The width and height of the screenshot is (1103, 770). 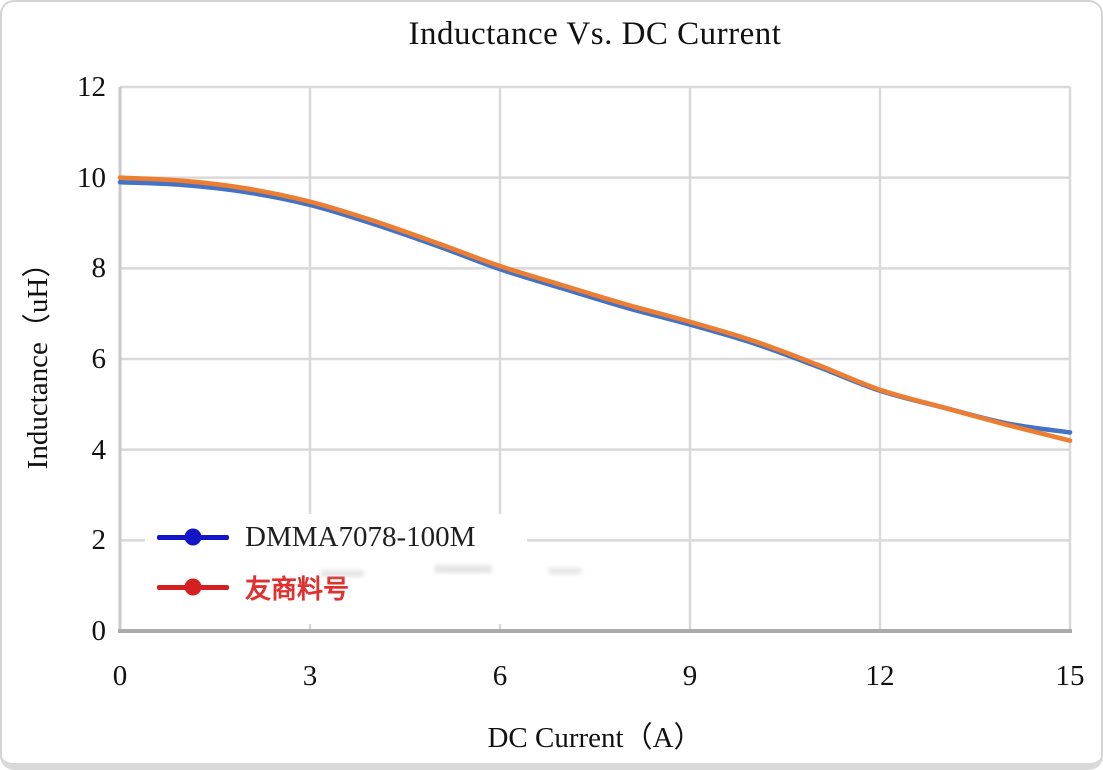 I want to click on x-axis-title: DC Current（A）, so click(x=595, y=738).